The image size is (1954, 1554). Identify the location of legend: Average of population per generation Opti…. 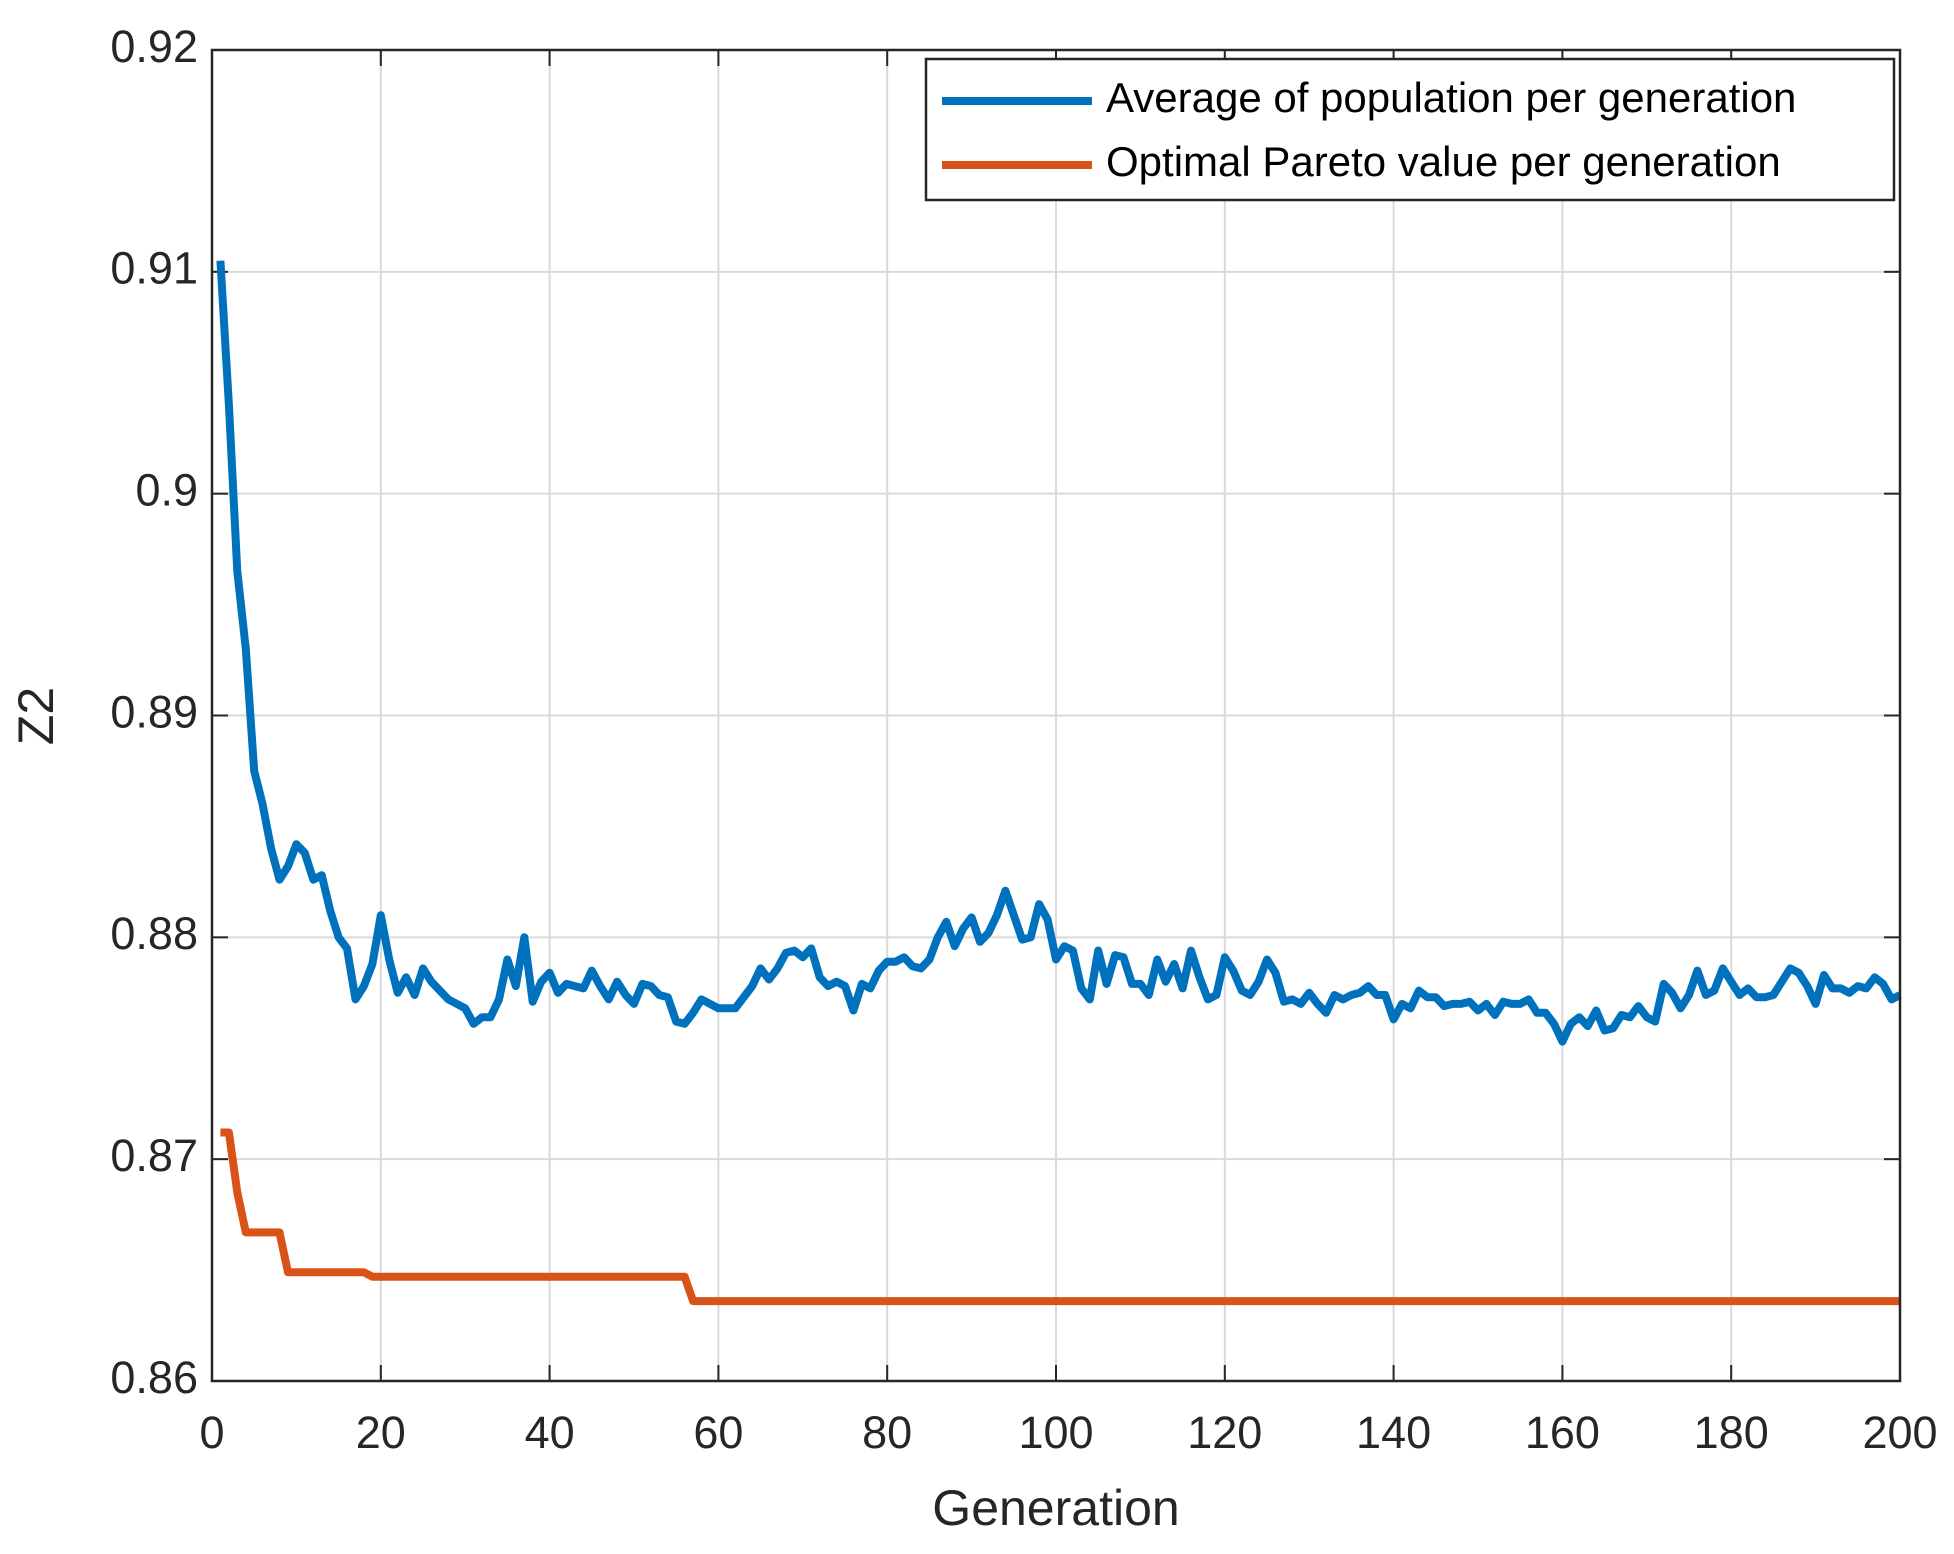
(1410, 129).